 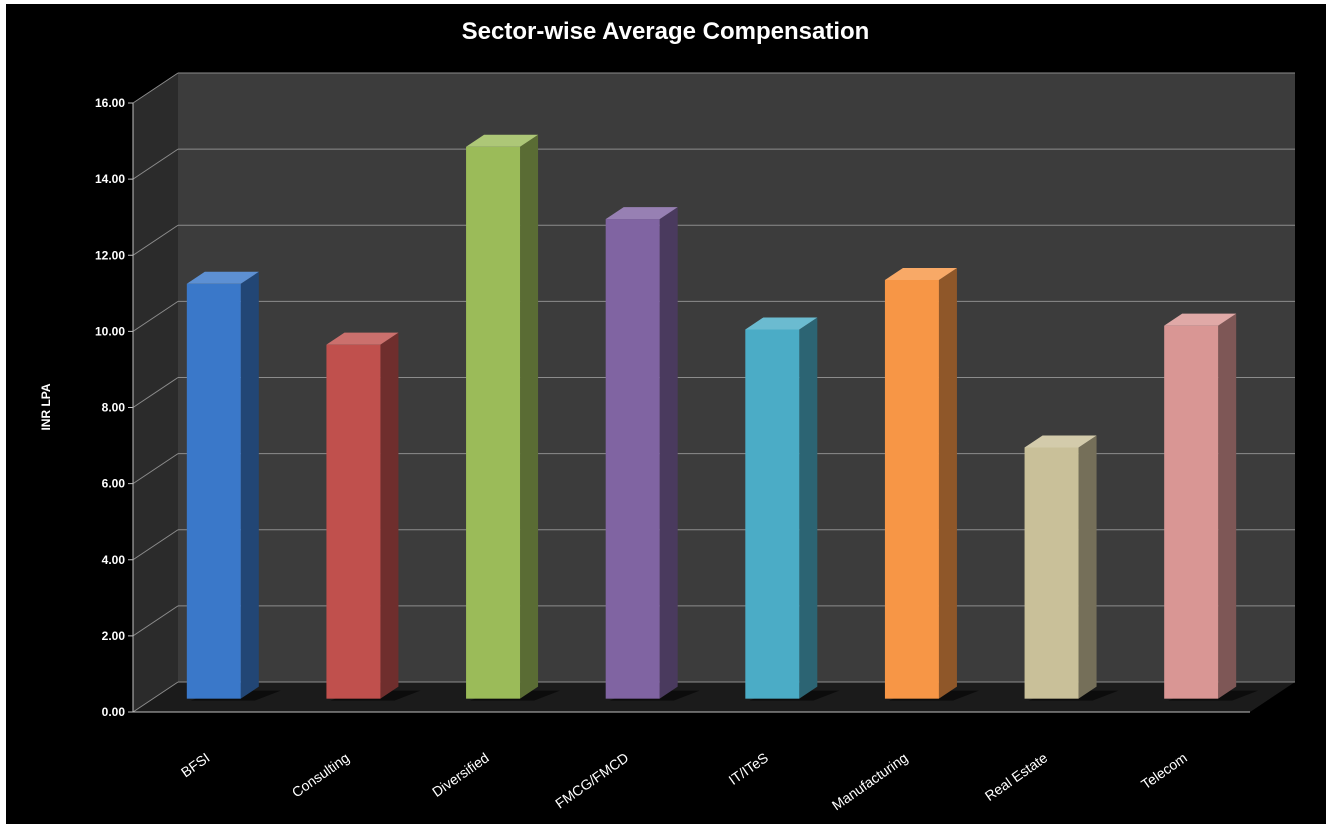 What do you see at coordinates (320, 774) in the screenshot?
I see `category-label: Consulting` at bounding box center [320, 774].